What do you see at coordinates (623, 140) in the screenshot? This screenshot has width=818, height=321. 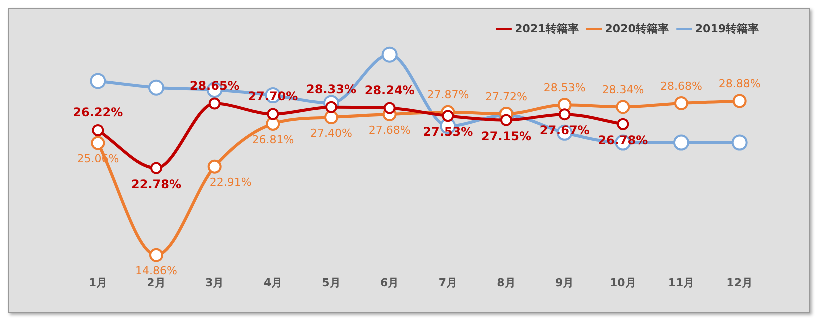 I see `data-label: 26.78%` at bounding box center [623, 140].